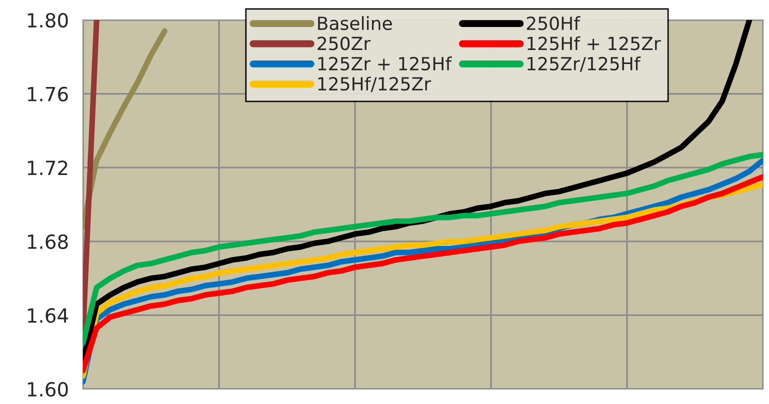 This screenshot has height=404, width=769. I want to click on legend-label: Baseline, so click(355, 23).